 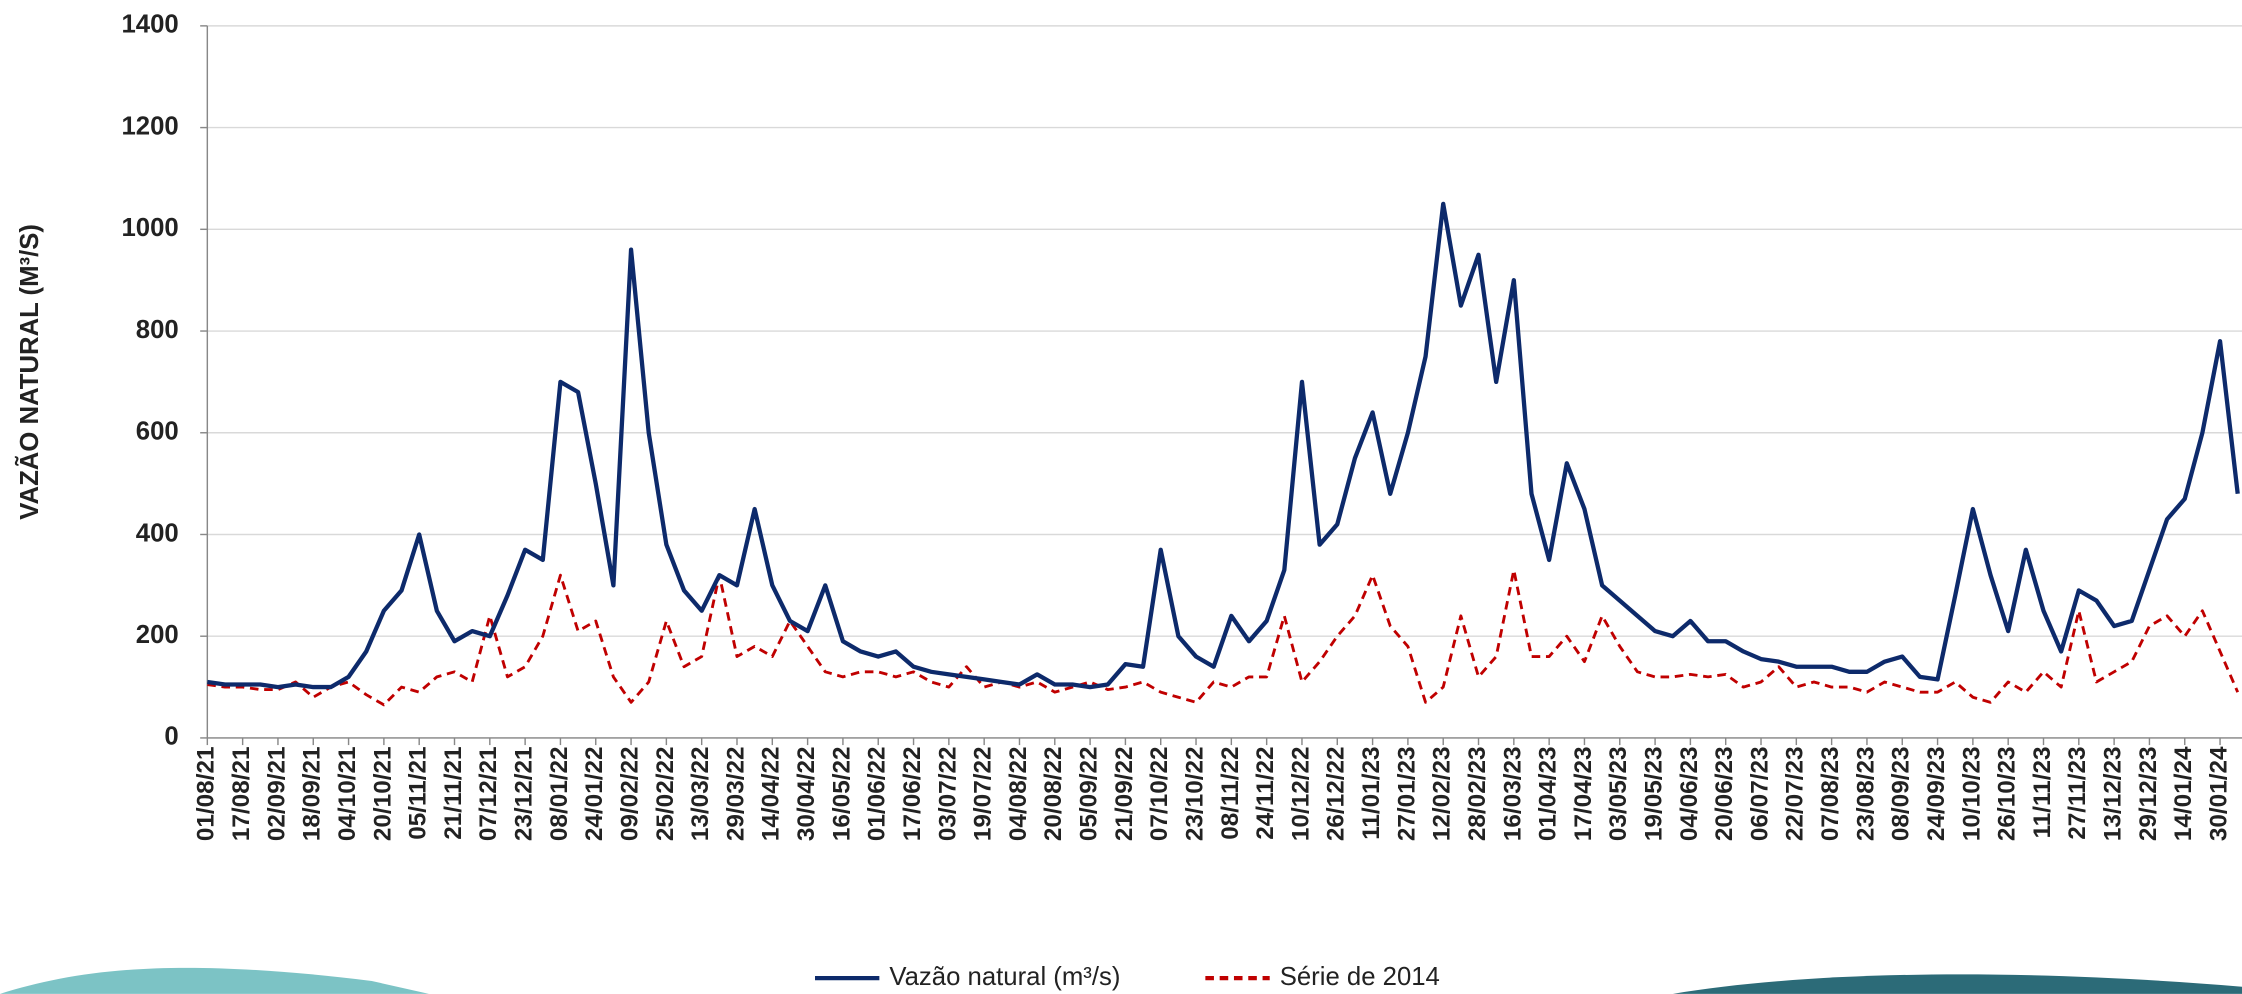 I want to click on x-tick-label: 20/06/23, so click(x=1724, y=794).